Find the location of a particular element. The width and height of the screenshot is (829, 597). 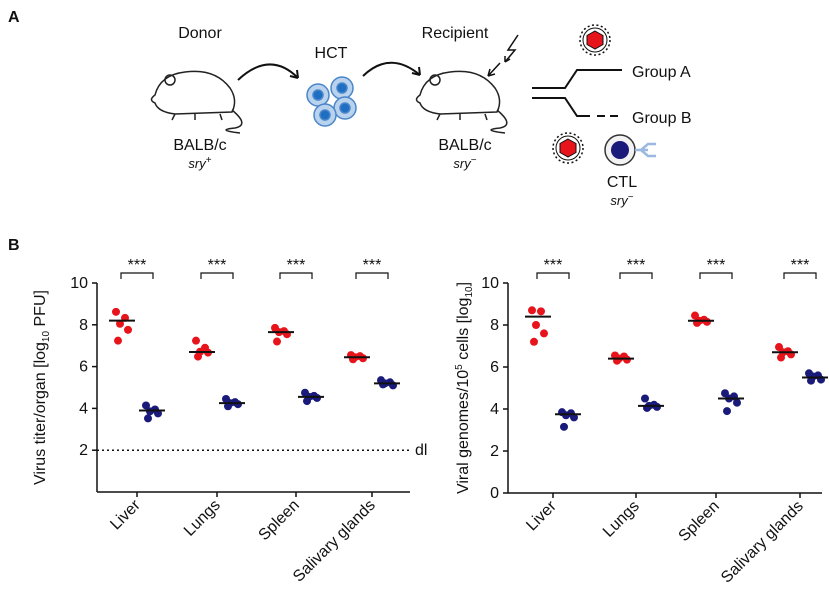

cell-cluster is located at coordinates (331, 101).